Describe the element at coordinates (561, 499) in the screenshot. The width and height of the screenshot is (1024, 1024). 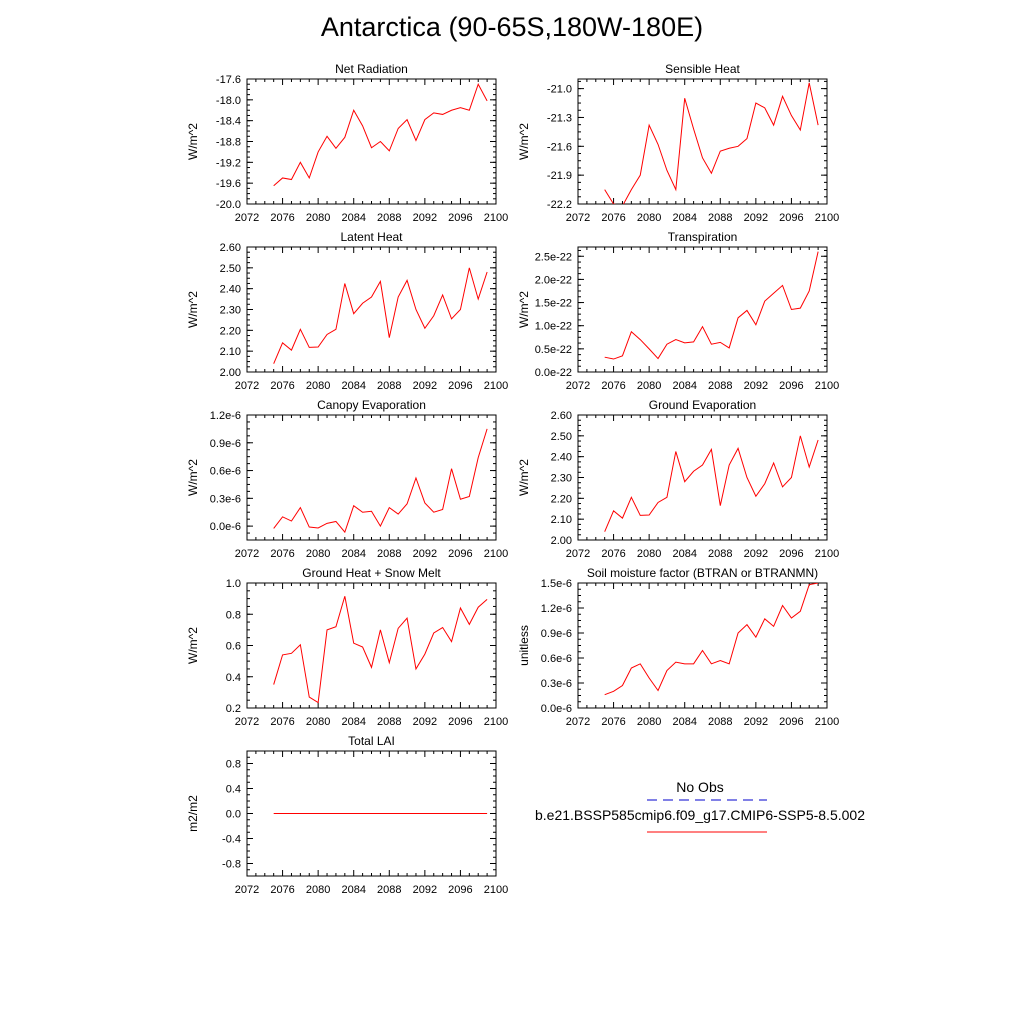
I see `y-tick-label: 2.20` at that location.